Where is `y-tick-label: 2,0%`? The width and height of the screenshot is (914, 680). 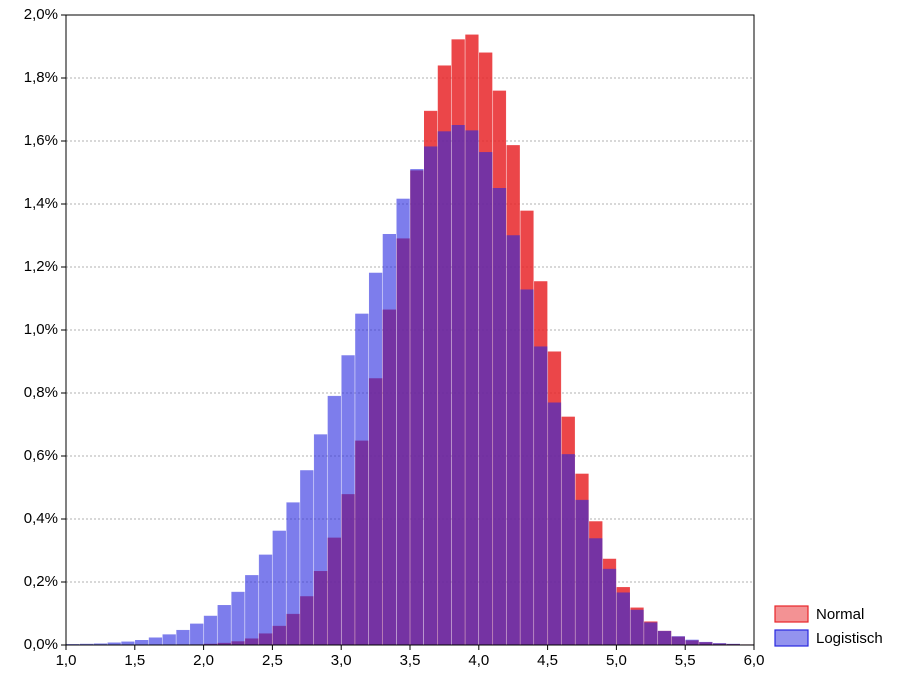 y-tick-label: 2,0% is located at coordinates (41, 14).